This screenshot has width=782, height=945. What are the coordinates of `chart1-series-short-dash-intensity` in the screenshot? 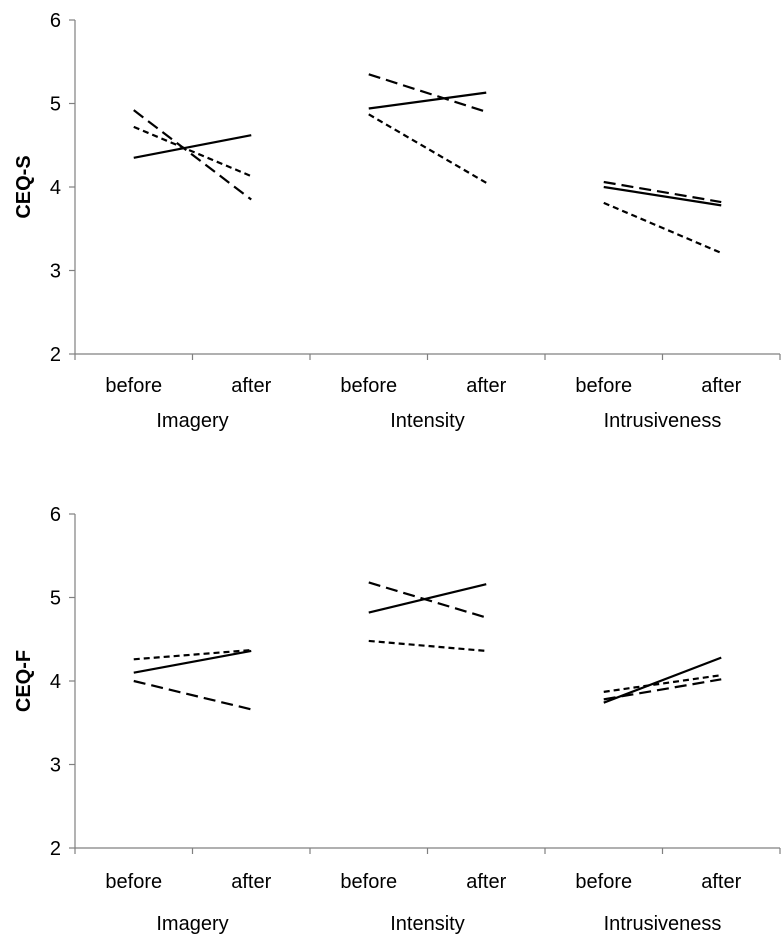 It's located at (427, 148).